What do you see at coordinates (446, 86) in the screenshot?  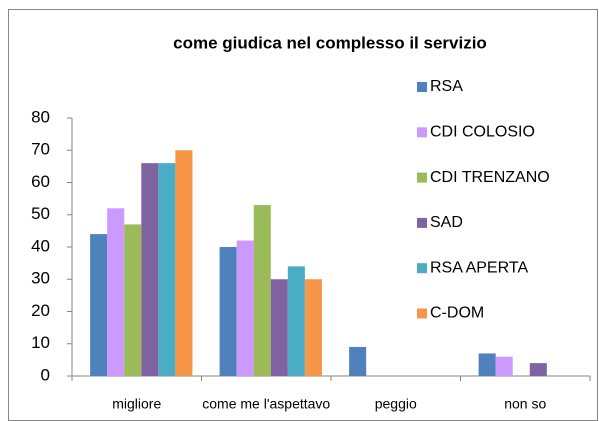 I see `legend-label: RSA` at bounding box center [446, 86].